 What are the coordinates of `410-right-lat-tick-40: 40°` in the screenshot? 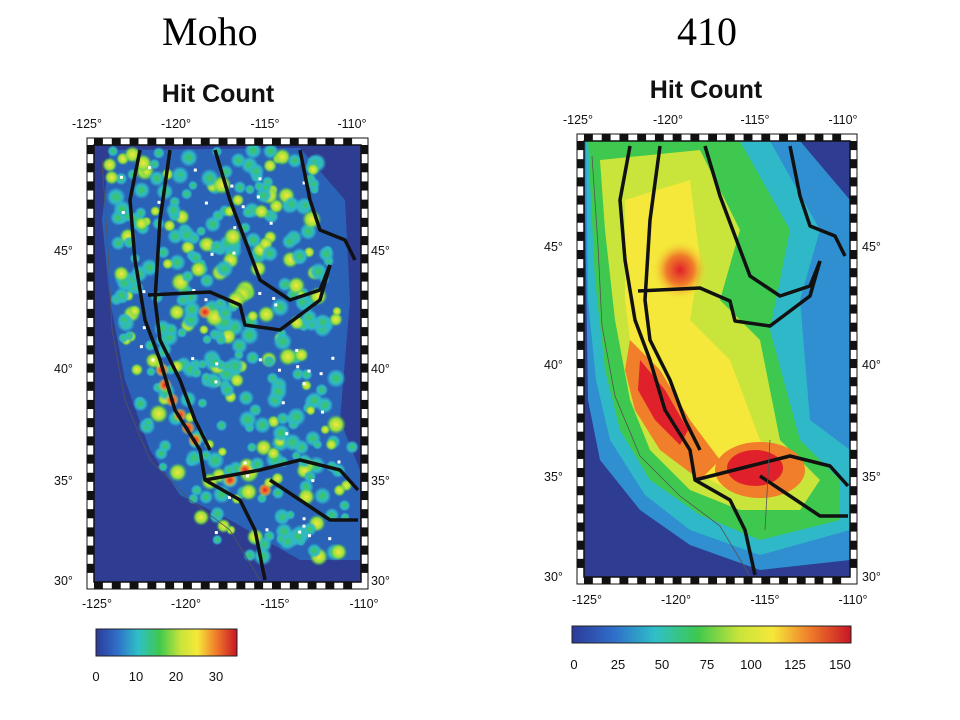 It's located at (871, 365).